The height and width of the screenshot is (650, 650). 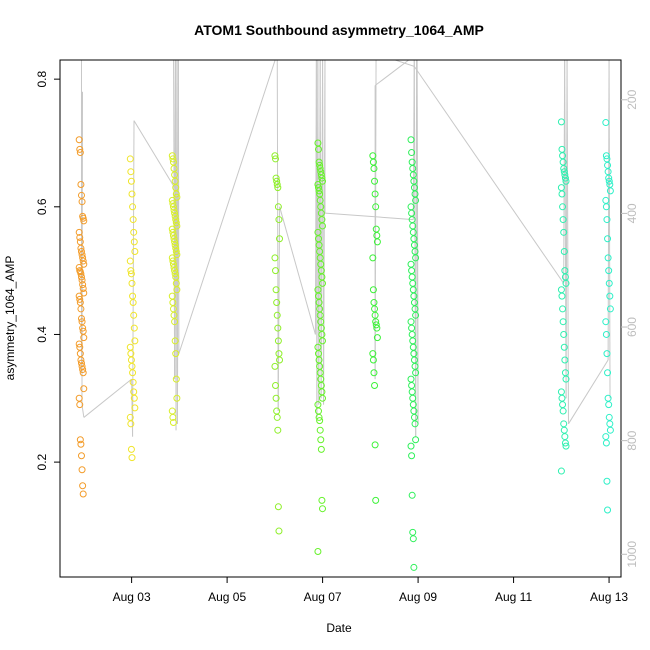 I want to click on y-axis-label: asymmetry_1064_AMP, so click(x=10, y=318).